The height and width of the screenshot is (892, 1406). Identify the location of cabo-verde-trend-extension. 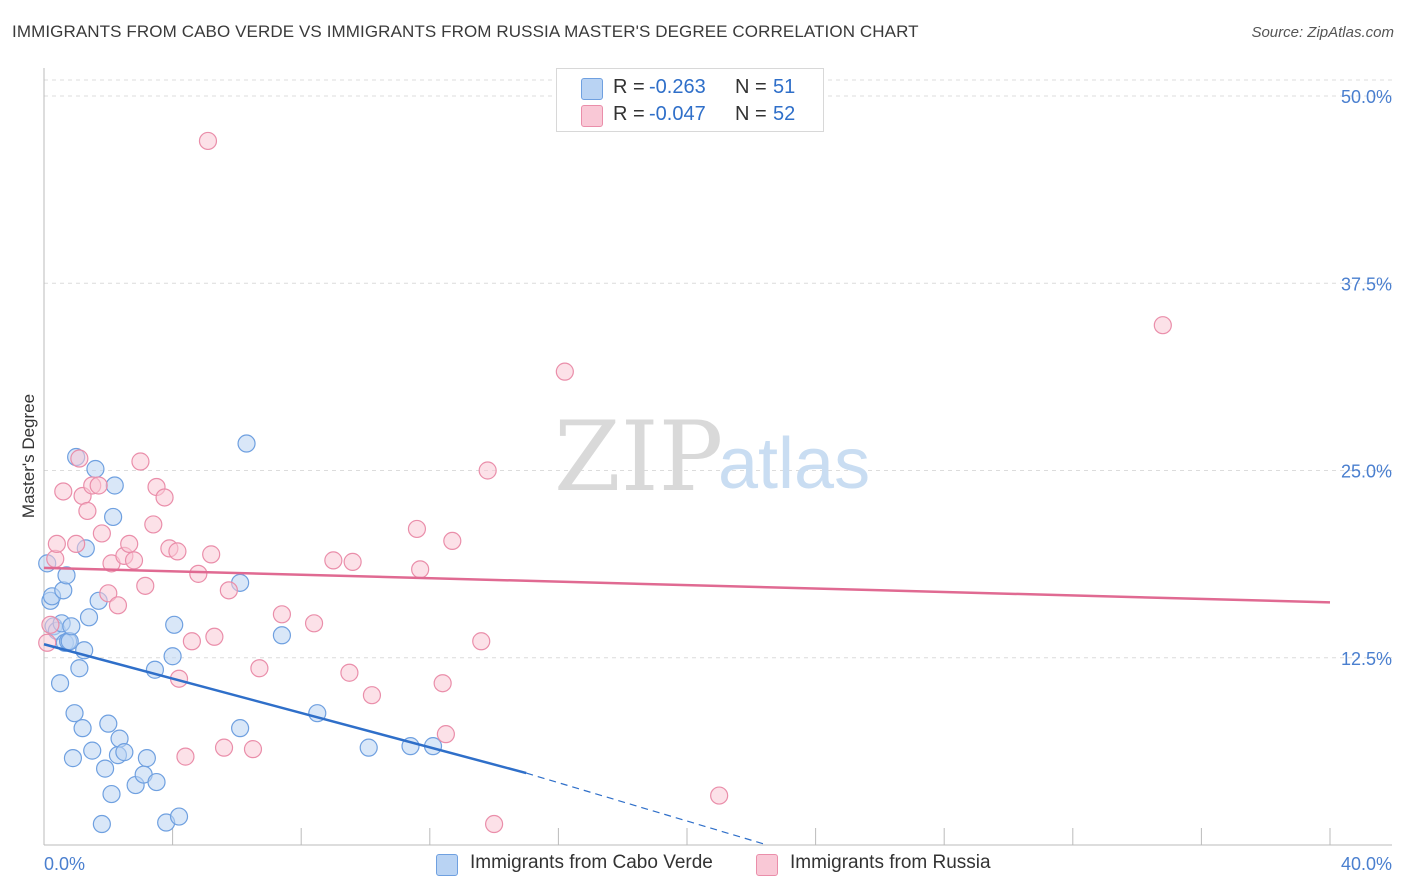
(647, 809).